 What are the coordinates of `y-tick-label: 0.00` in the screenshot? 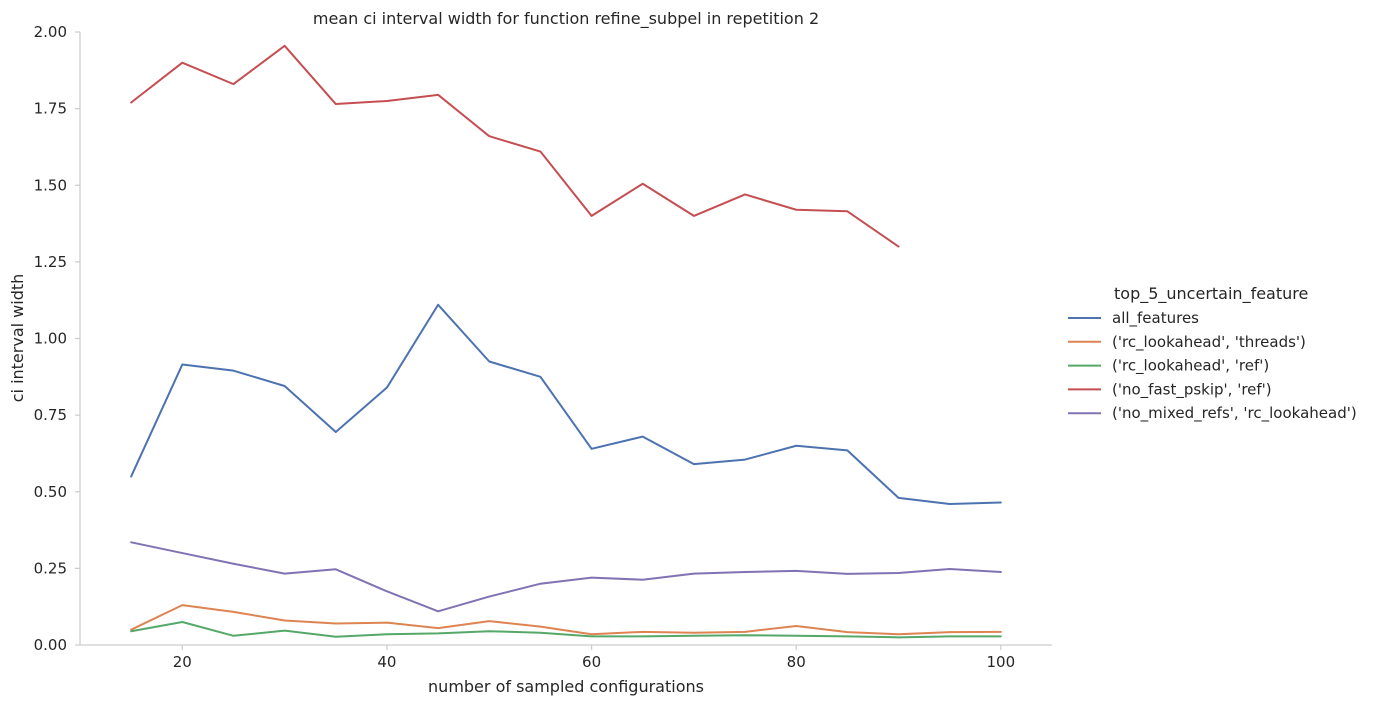 It's located at (50, 645).